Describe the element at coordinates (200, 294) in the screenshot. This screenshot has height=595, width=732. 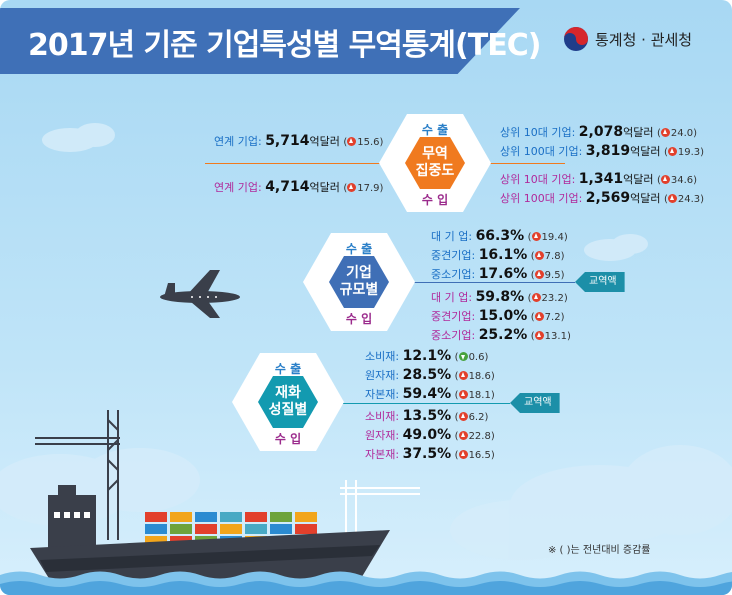
I see `airplane-icon` at that location.